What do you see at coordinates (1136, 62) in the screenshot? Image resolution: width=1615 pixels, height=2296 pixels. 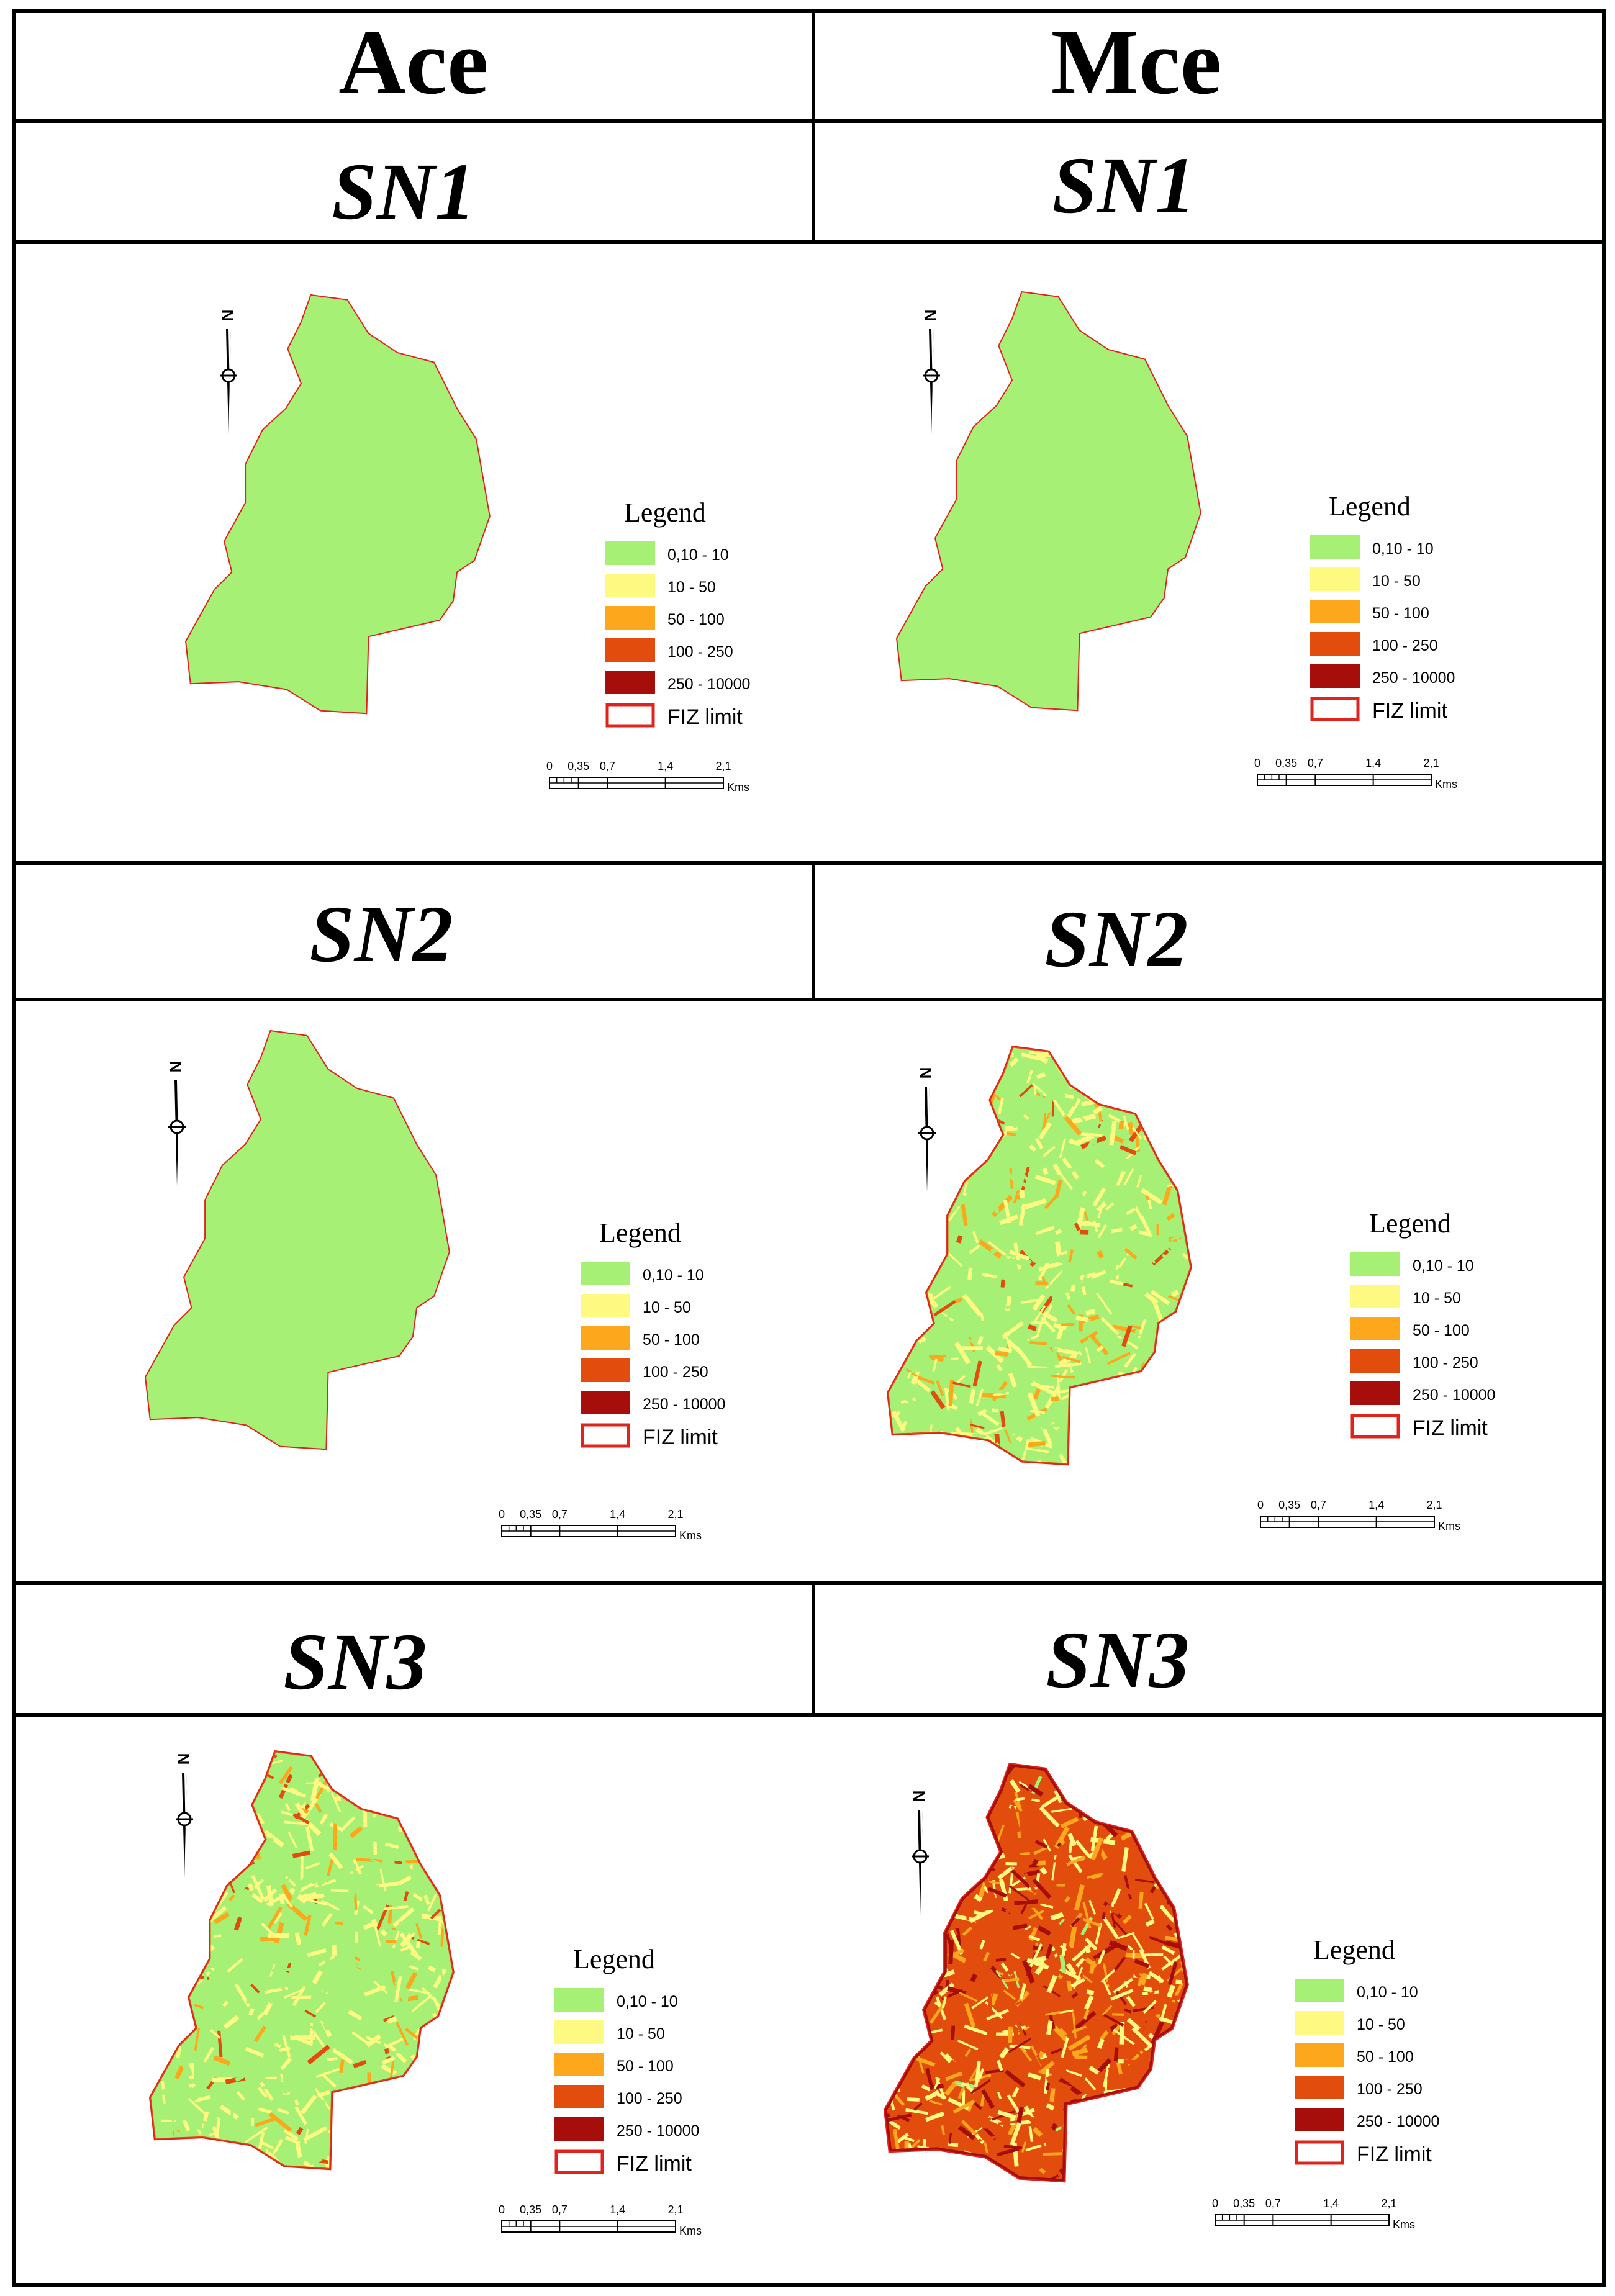 I see `column-heading-mce: Mce` at bounding box center [1136, 62].